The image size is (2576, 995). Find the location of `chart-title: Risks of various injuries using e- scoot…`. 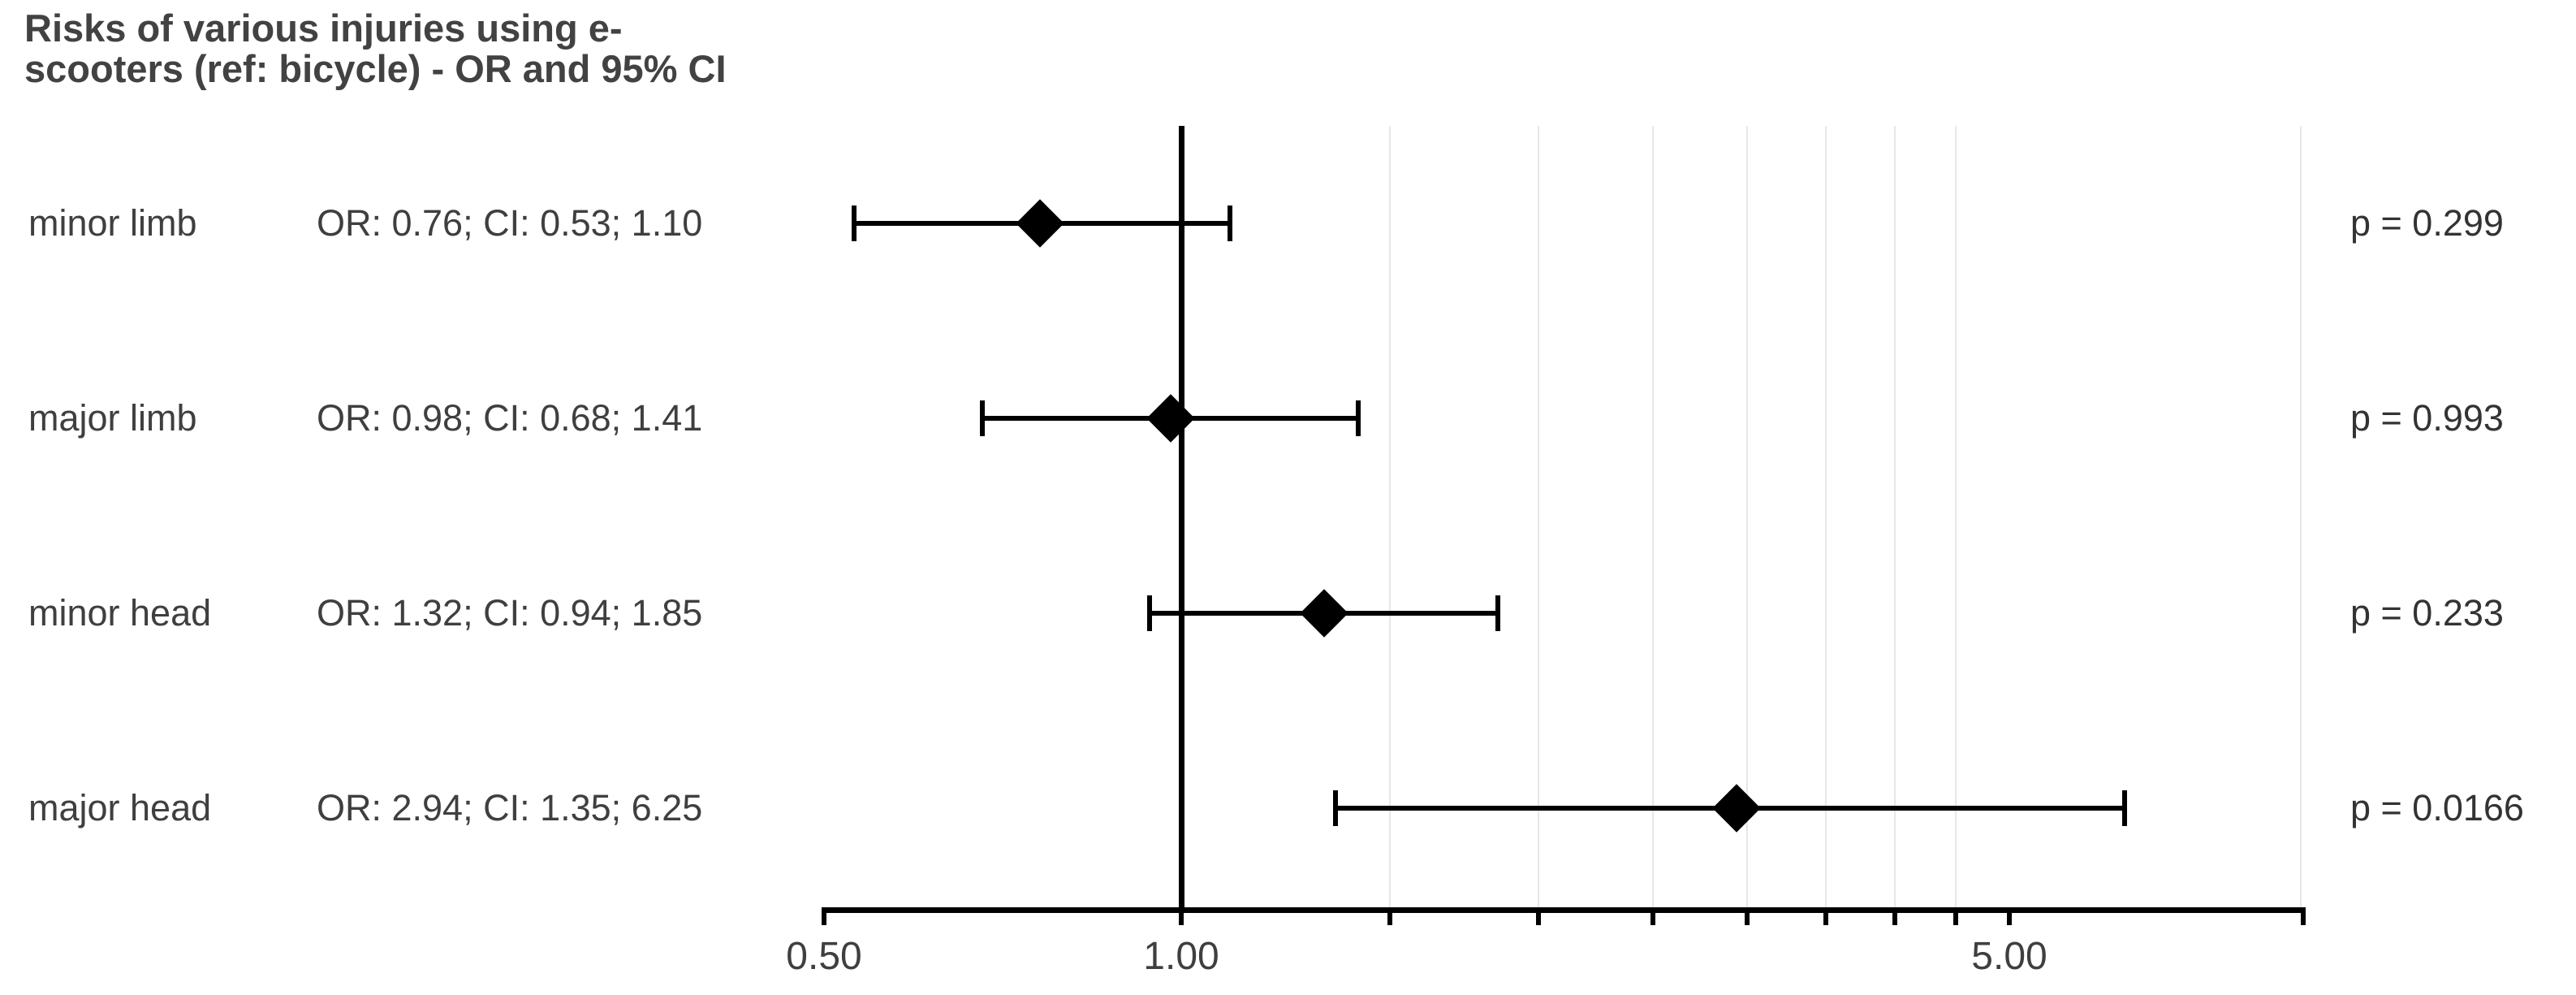

chart-title: Risks of various injuries using e- scoot… is located at coordinates (375, 48).